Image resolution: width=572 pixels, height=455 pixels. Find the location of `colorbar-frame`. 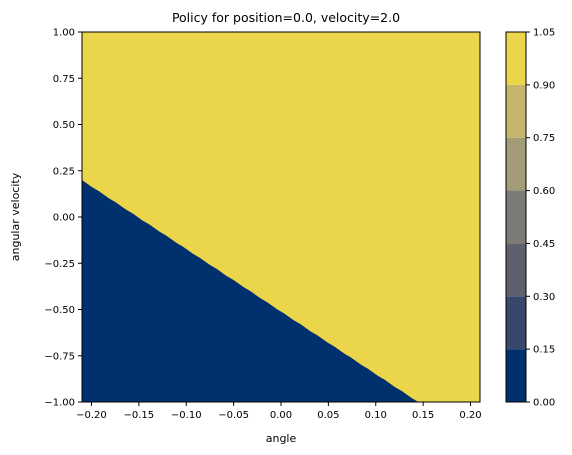

colorbar-frame is located at coordinates (516, 217).